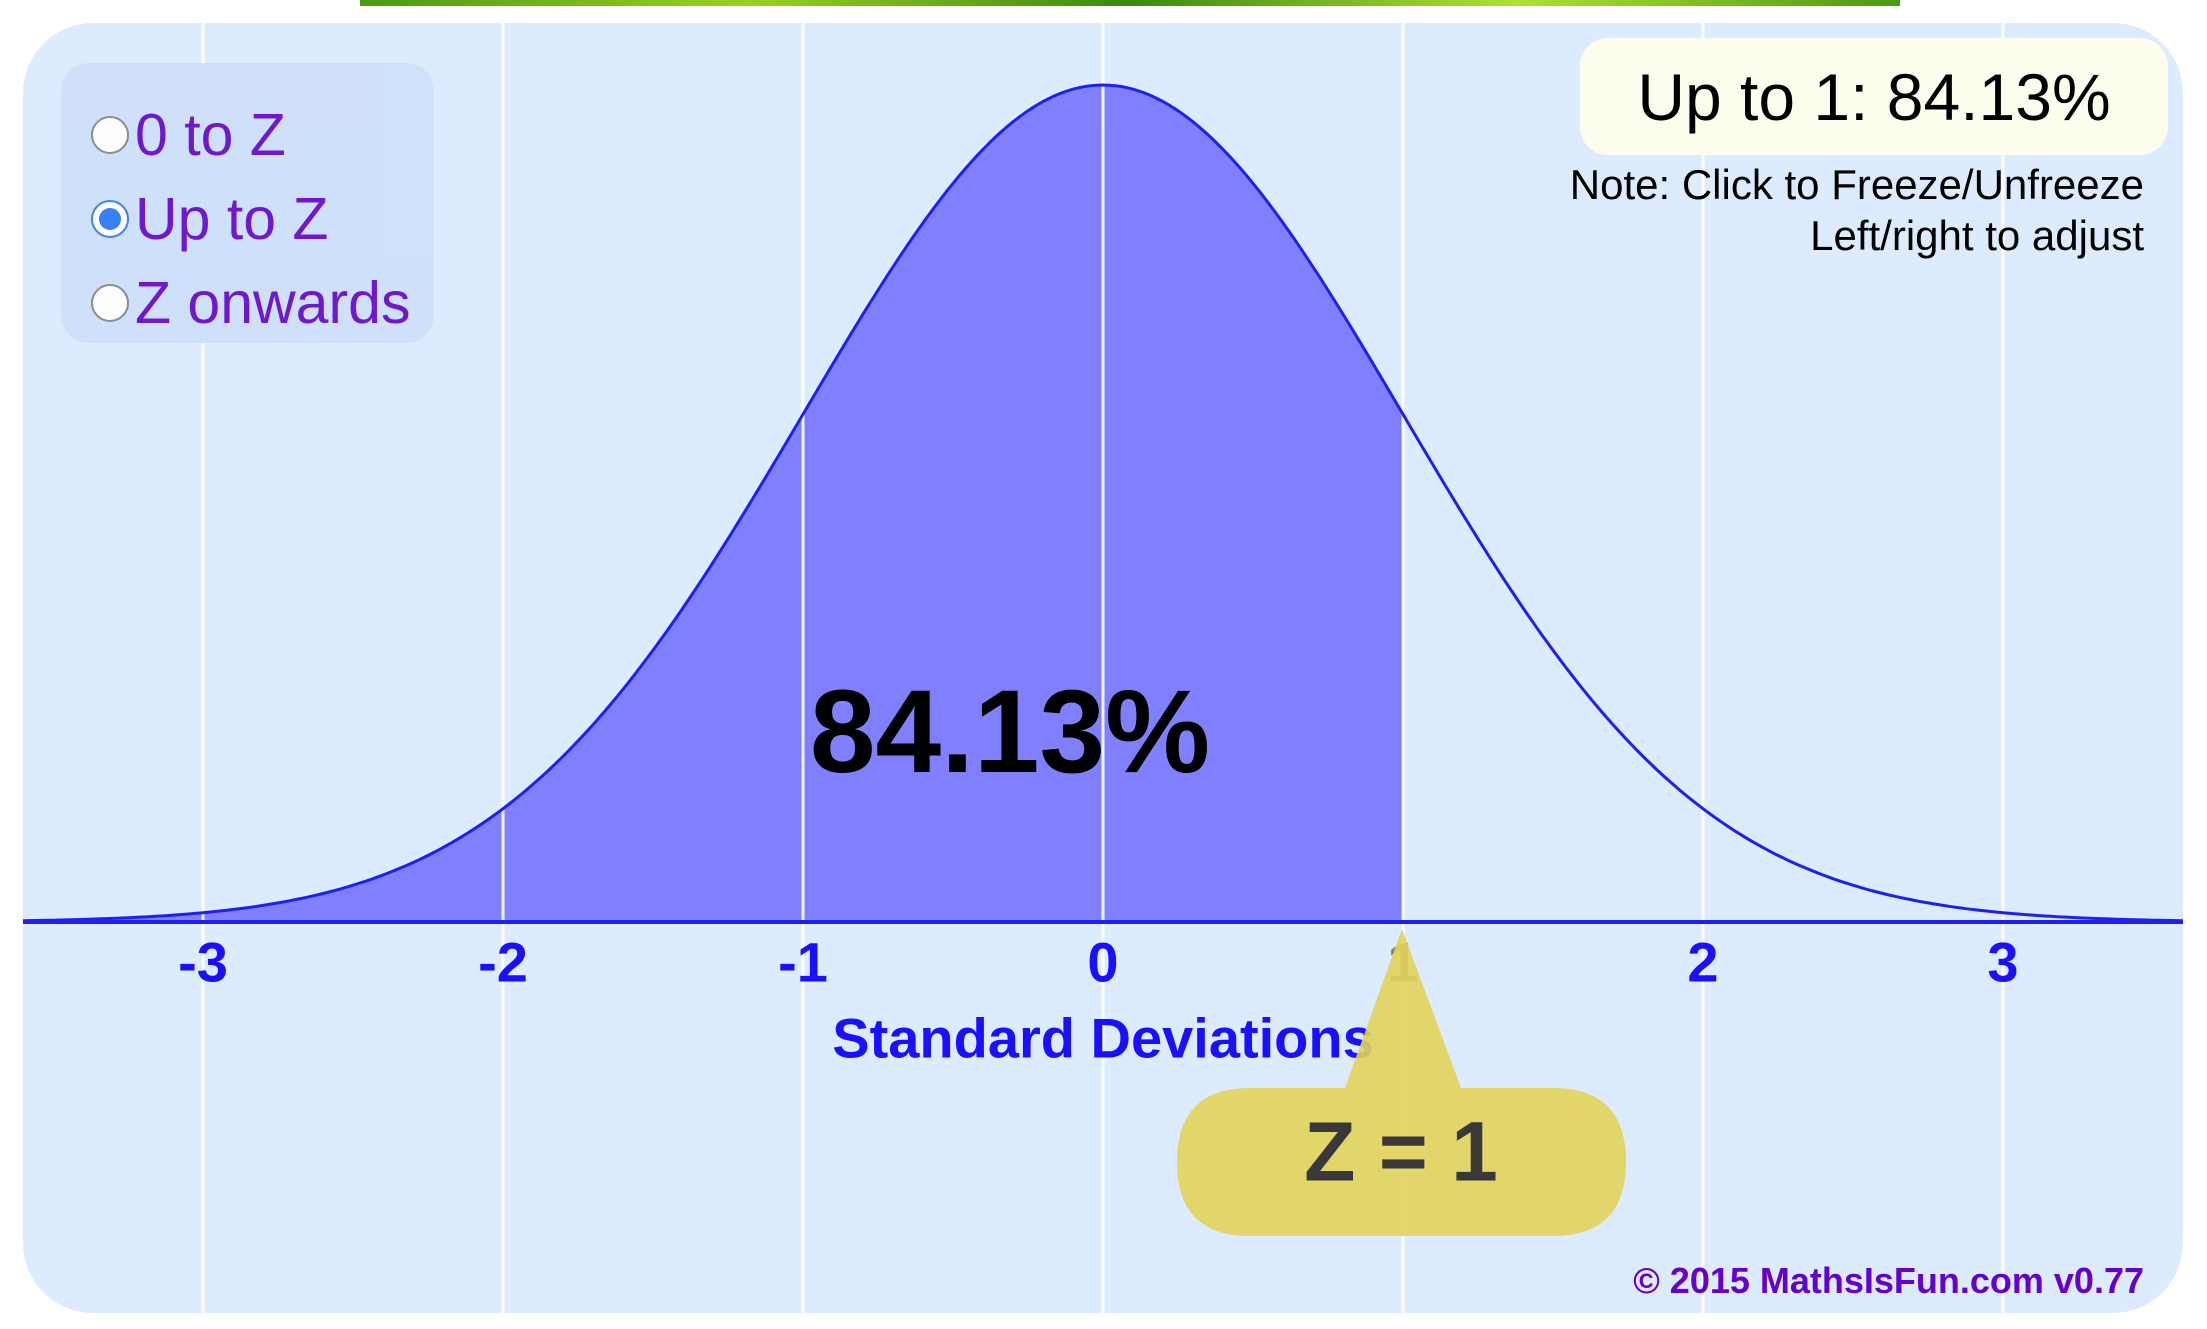 The height and width of the screenshot is (1329, 2207). What do you see at coordinates (210, 135) in the screenshot?
I see `radio-label: 0 to Z` at bounding box center [210, 135].